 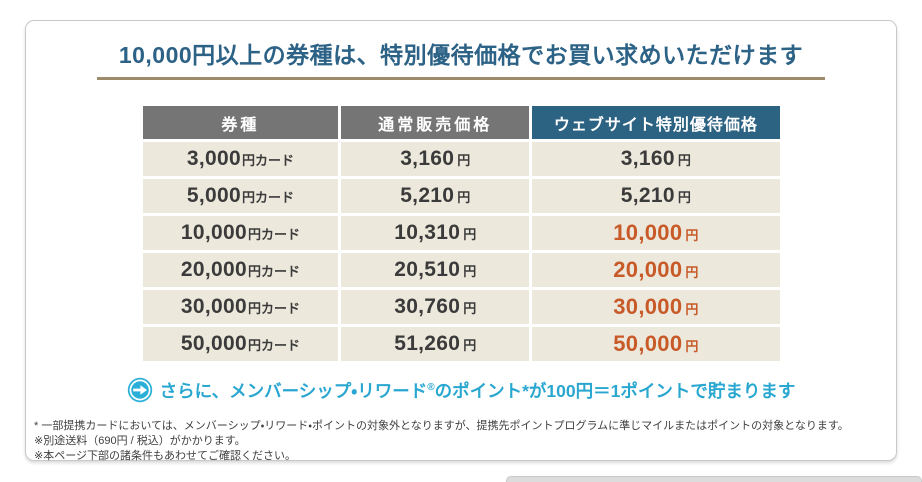 I want to click on card-type-value: 20,000, so click(x=213, y=269).